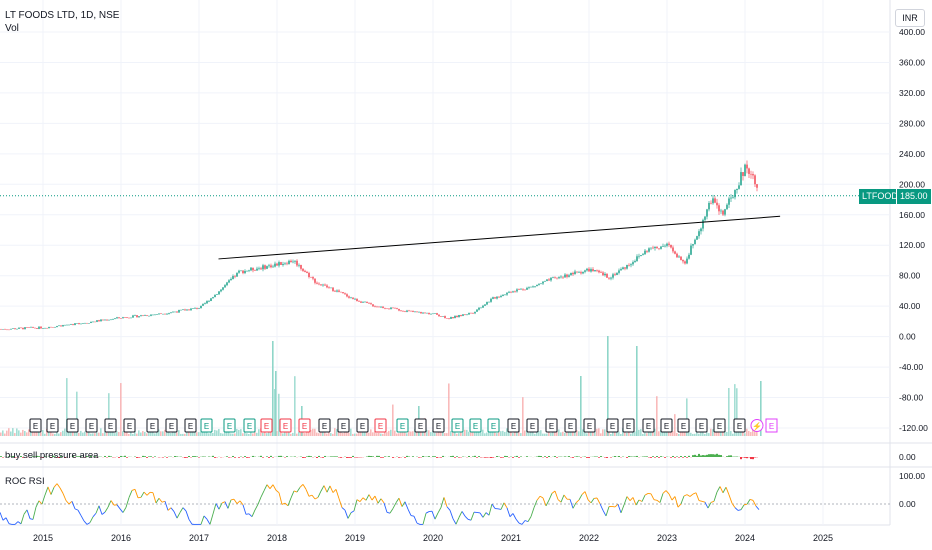  Describe the element at coordinates (910, 18) in the screenshot. I see `currency-button: INR` at that location.